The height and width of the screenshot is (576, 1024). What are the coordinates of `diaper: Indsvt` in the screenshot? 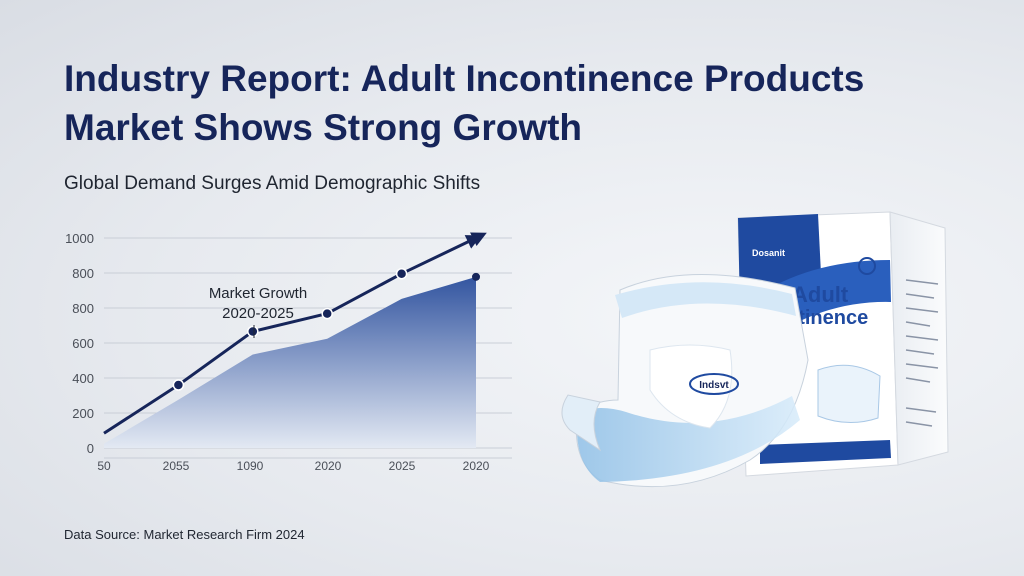 It's located at (685, 381).